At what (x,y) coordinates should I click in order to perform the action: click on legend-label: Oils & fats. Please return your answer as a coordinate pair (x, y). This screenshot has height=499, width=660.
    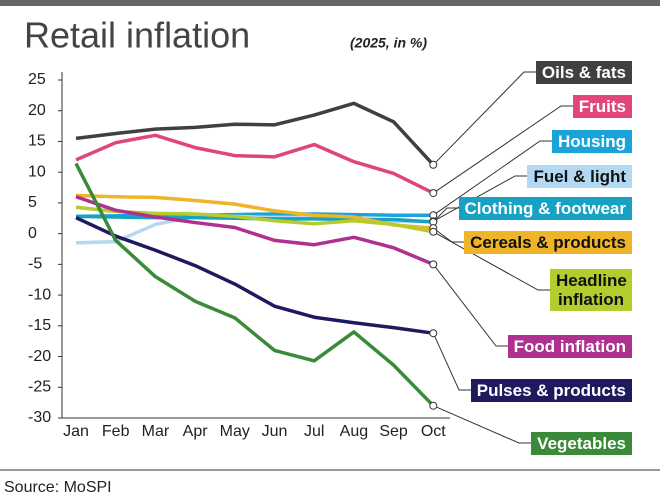
    Looking at the image, I should click on (583, 72).